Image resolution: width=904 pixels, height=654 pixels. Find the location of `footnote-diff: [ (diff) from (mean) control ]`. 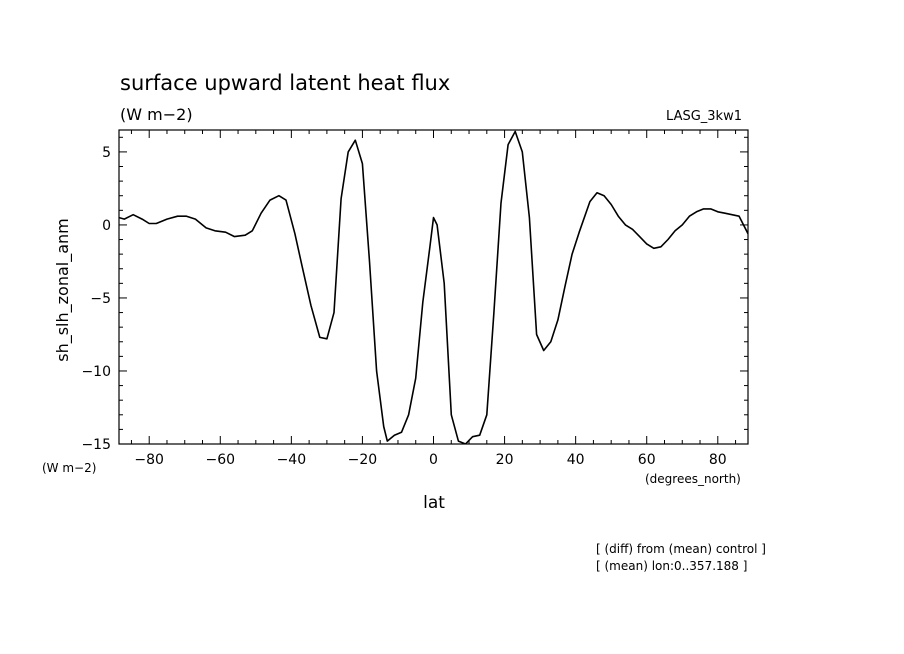

footnote-diff: [ (diff) from (mean) control ] is located at coordinates (681, 549).